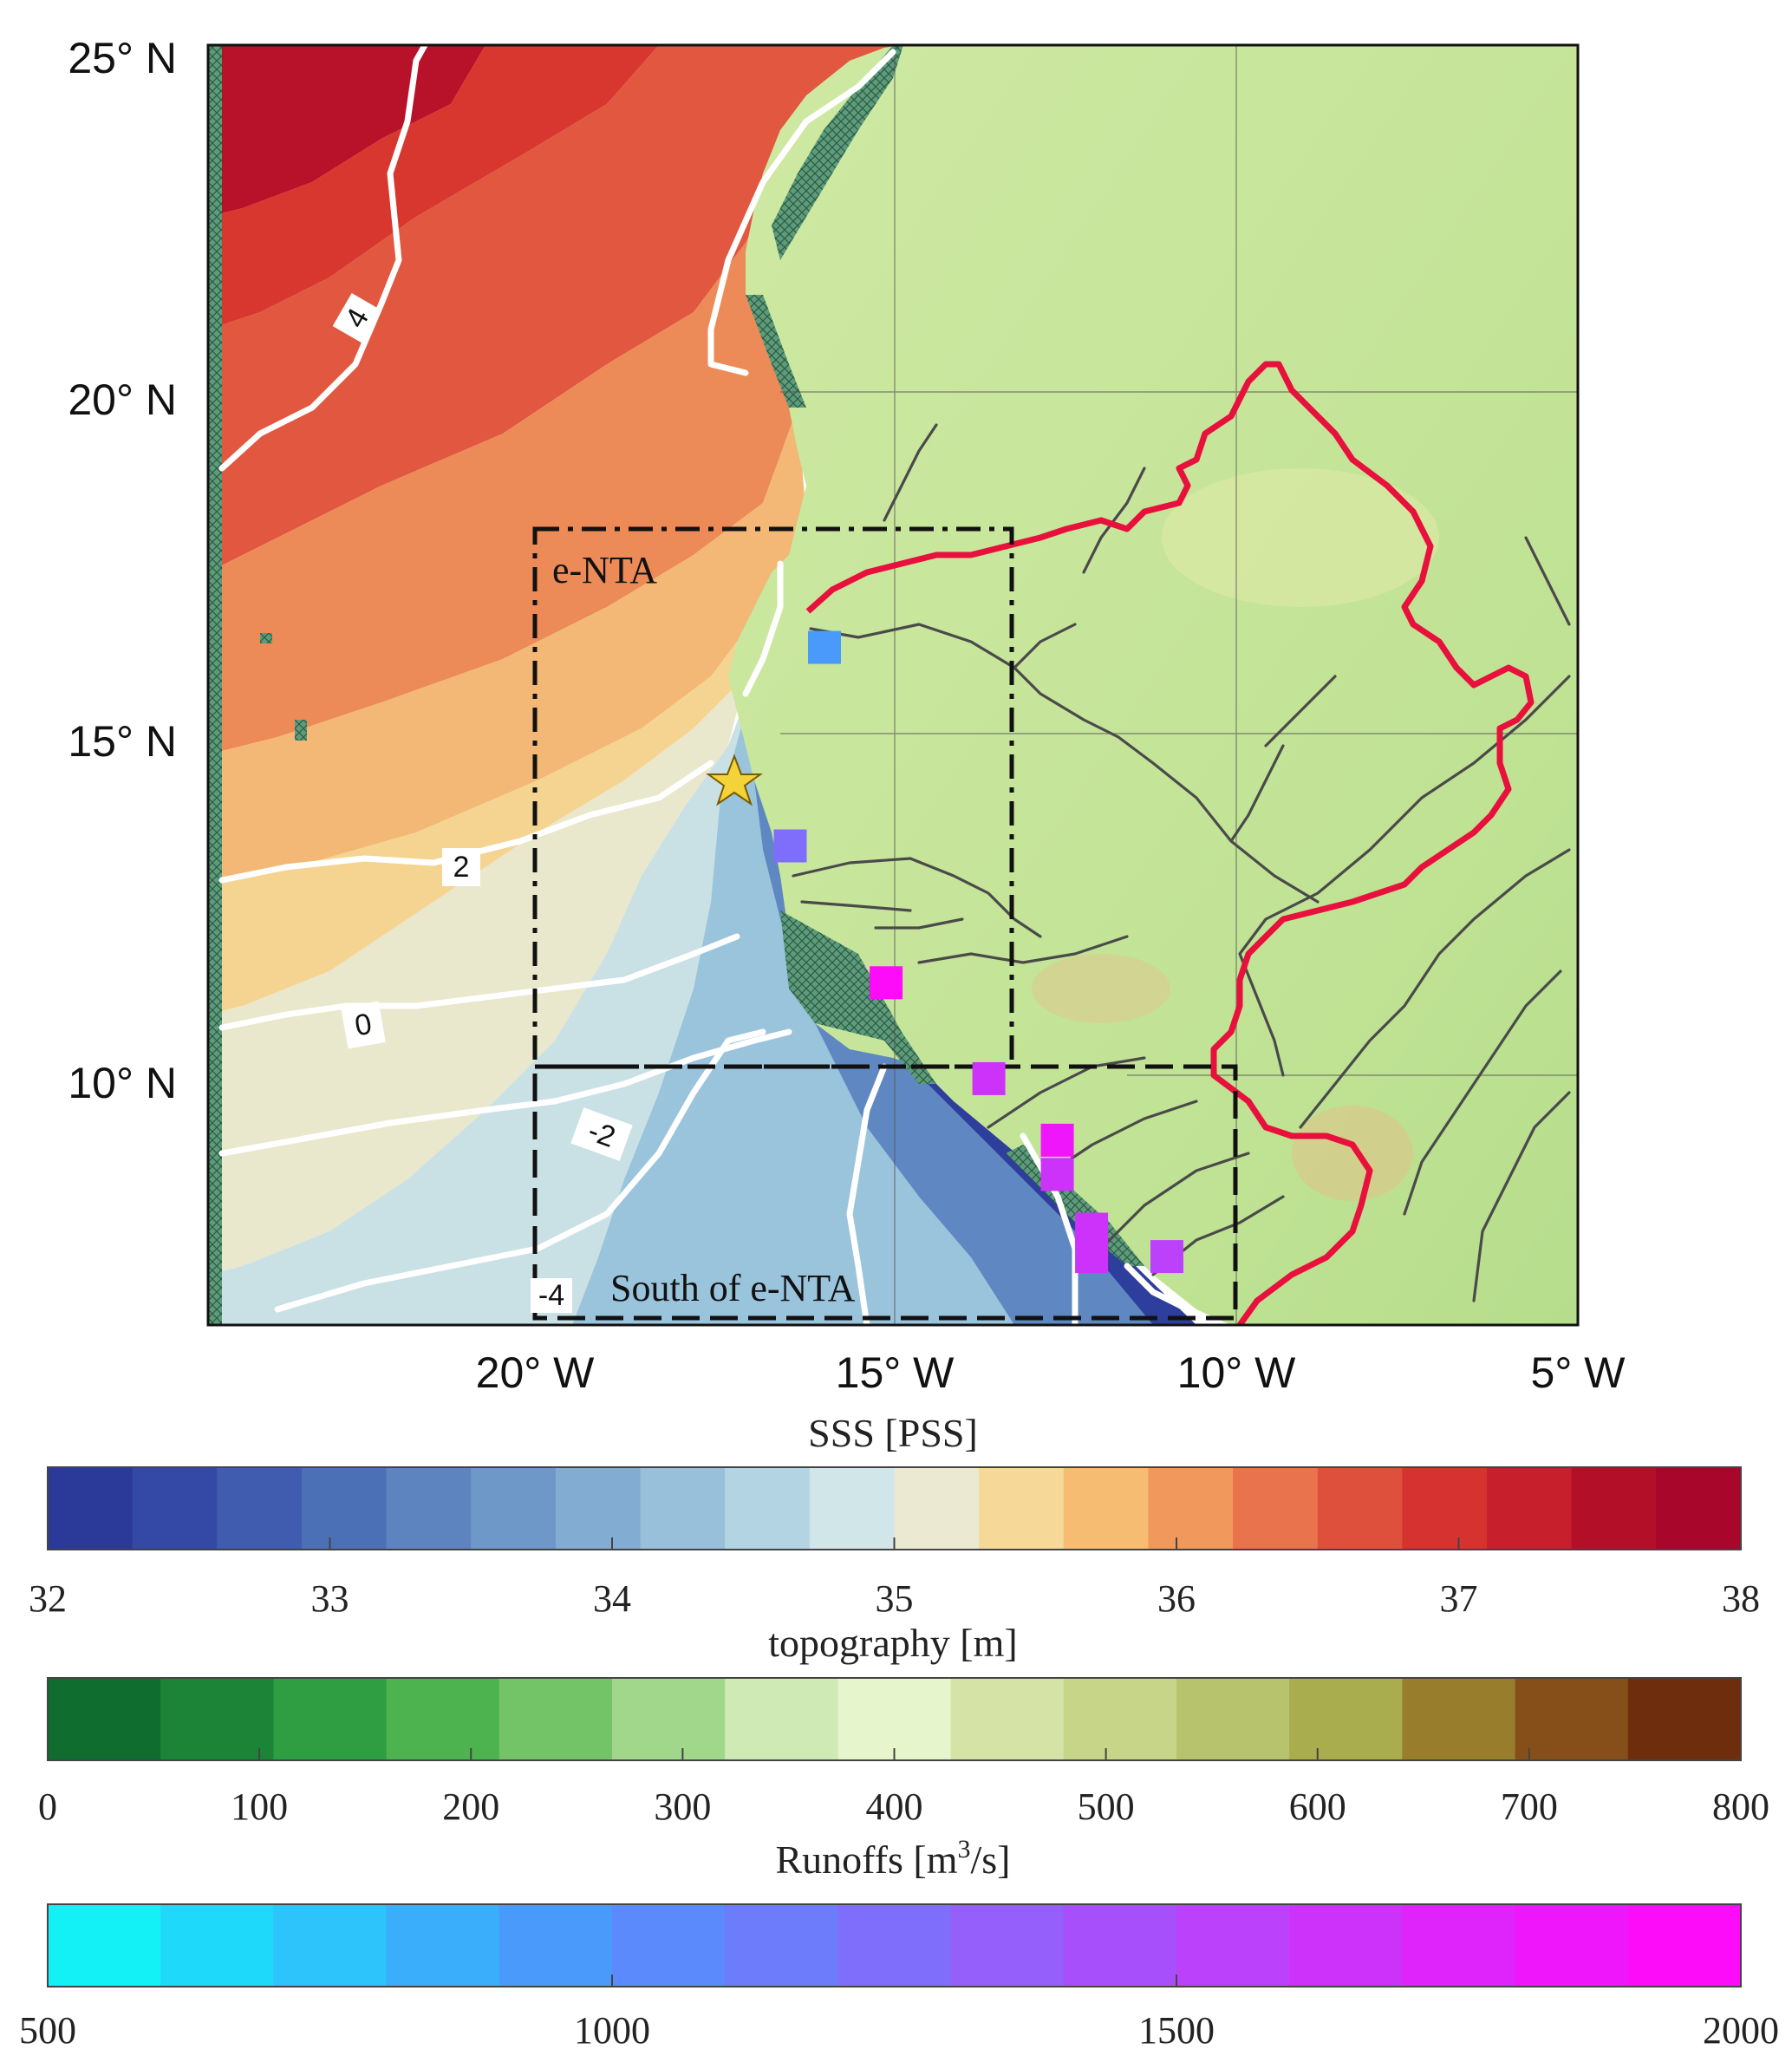  Describe the element at coordinates (1740, 1806) in the screenshot. I see `colorbar-topography-tick-label: 800` at that location.